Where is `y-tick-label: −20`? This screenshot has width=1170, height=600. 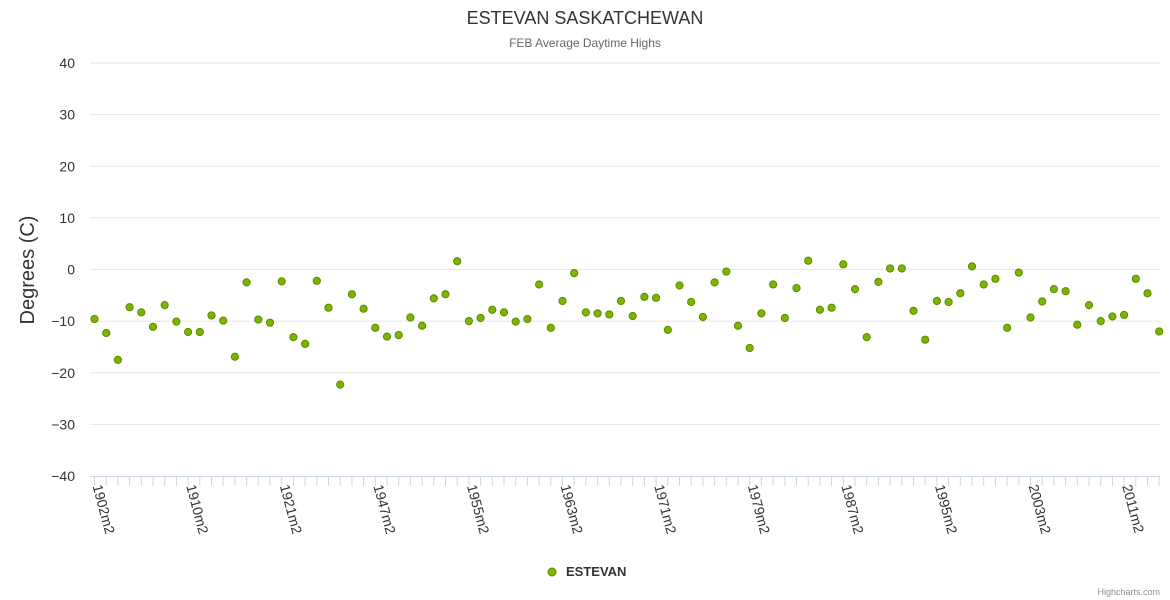 y-tick-label: −20 is located at coordinates (63, 373).